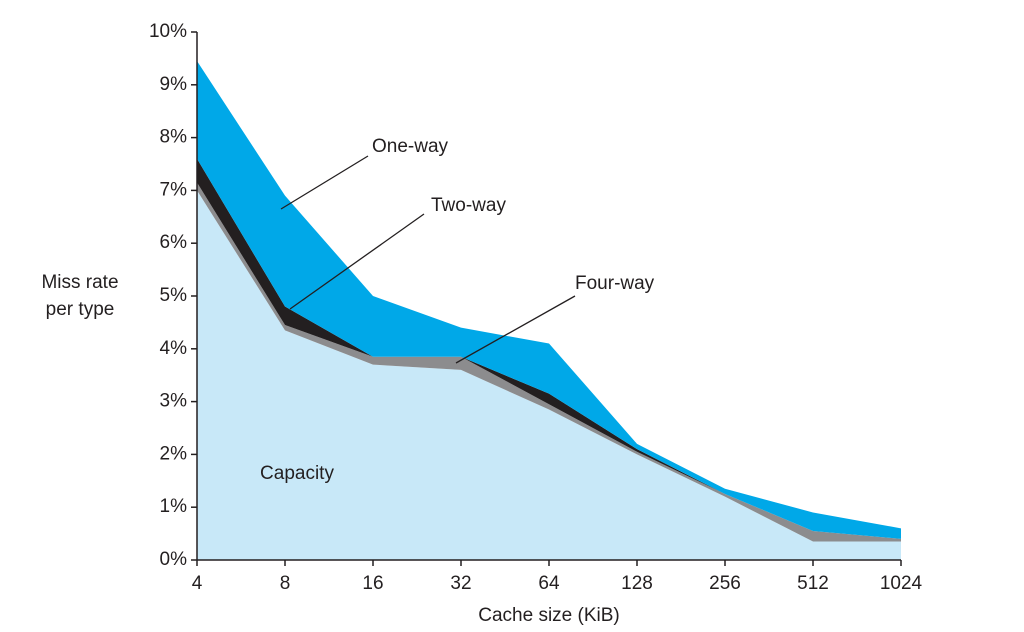 The image size is (1024, 632). Describe the element at coordinates (813, 583) in the screenshot. I see `x-tick-label: 512` at that location.